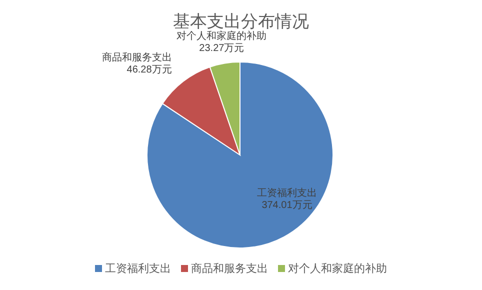 The image size is (482, 290). What do you see at coordinates (286, 192) in the screenshot?
I see `slice-label: 工资福利支出` at bounding box center [286, 192].